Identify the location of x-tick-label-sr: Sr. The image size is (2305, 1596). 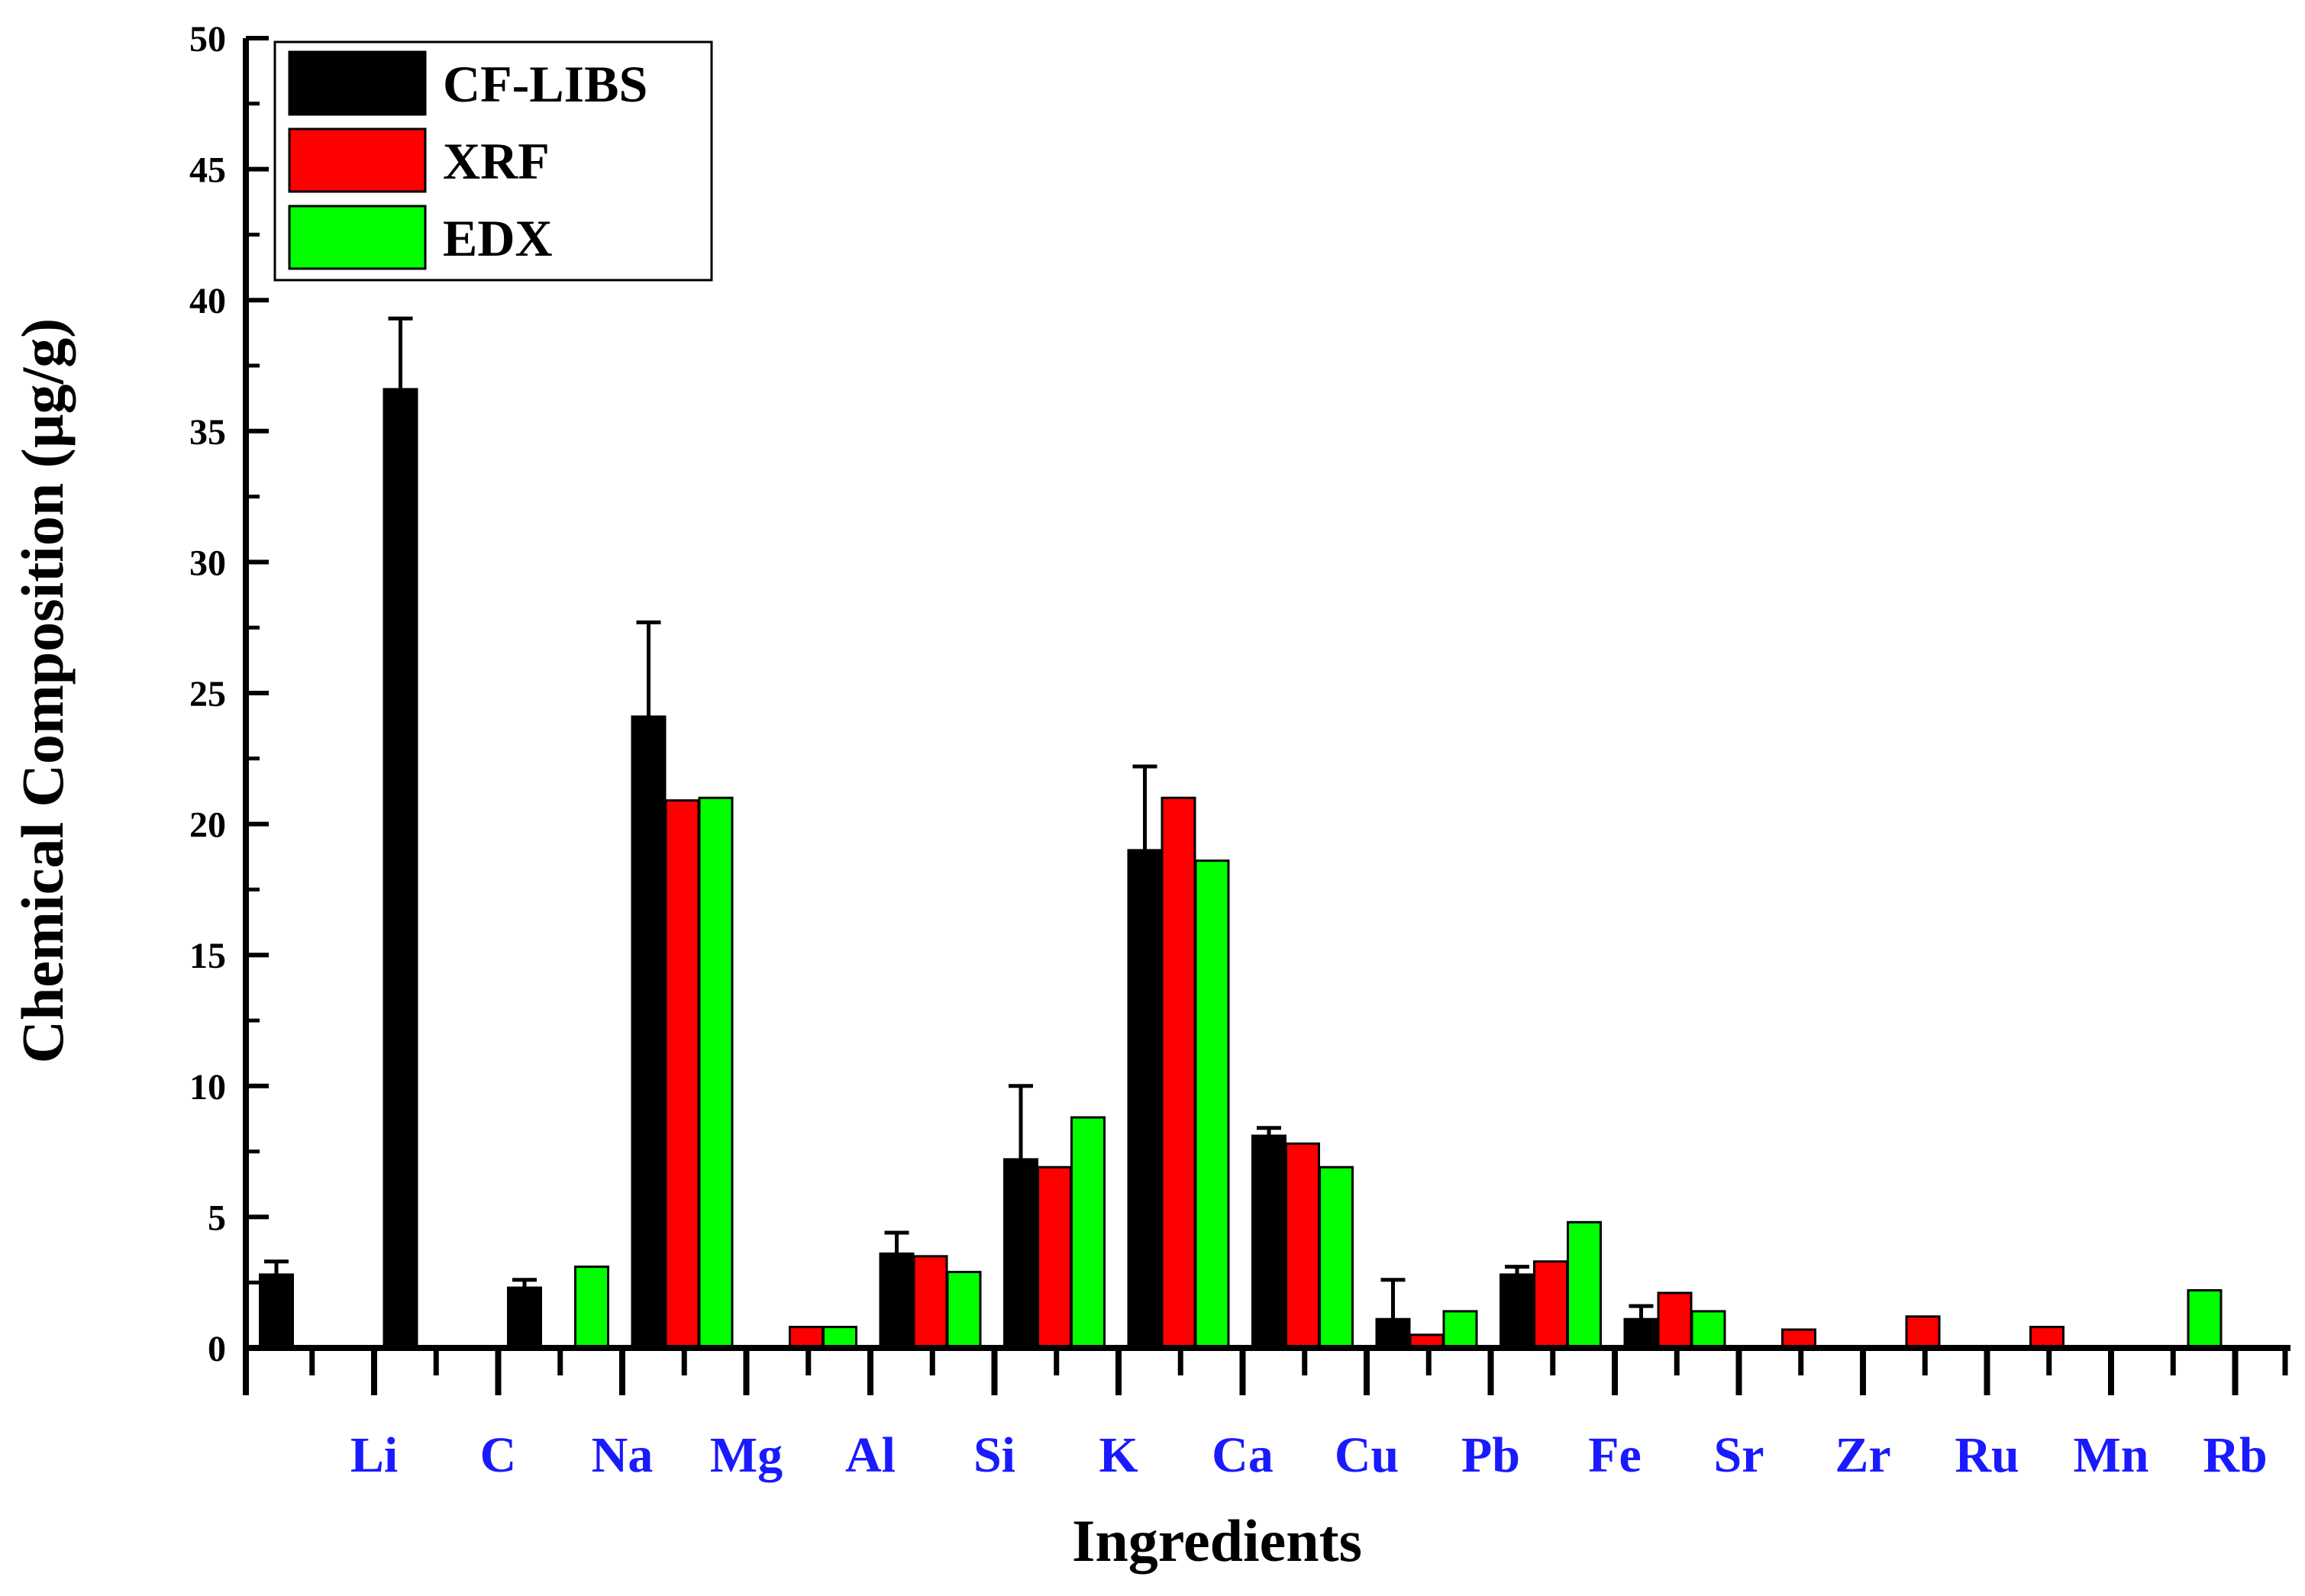
(1739, 1455).